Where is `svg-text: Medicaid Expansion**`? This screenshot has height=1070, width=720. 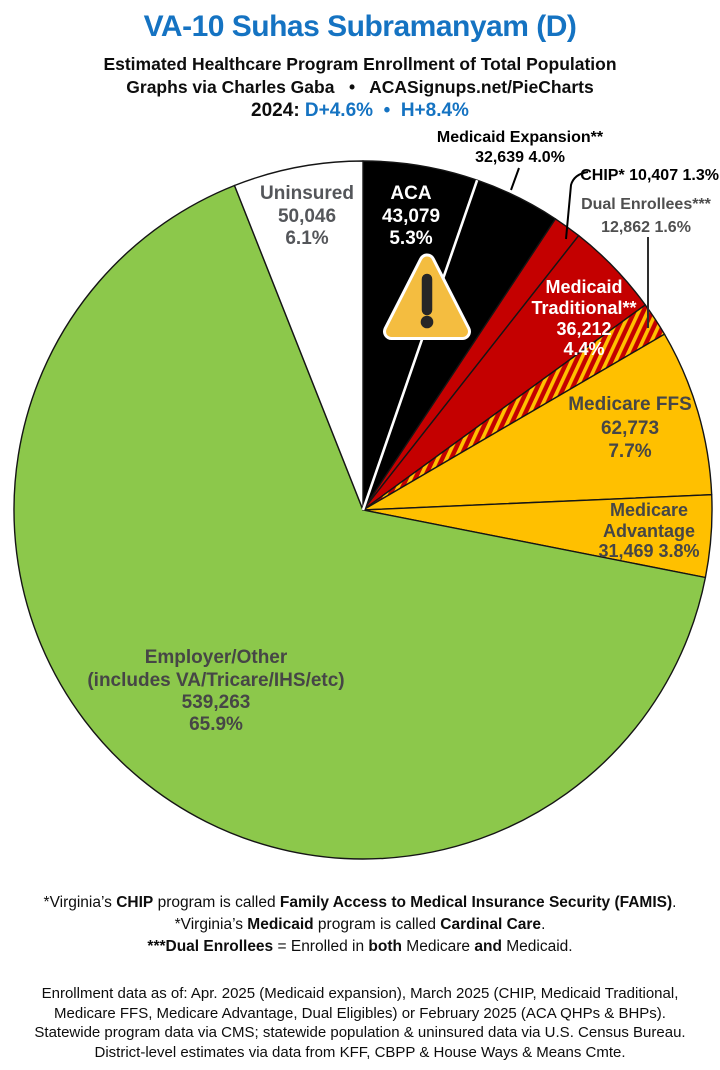 svg-text: Medicaid Expansion** is located at coordinates (520, 137).